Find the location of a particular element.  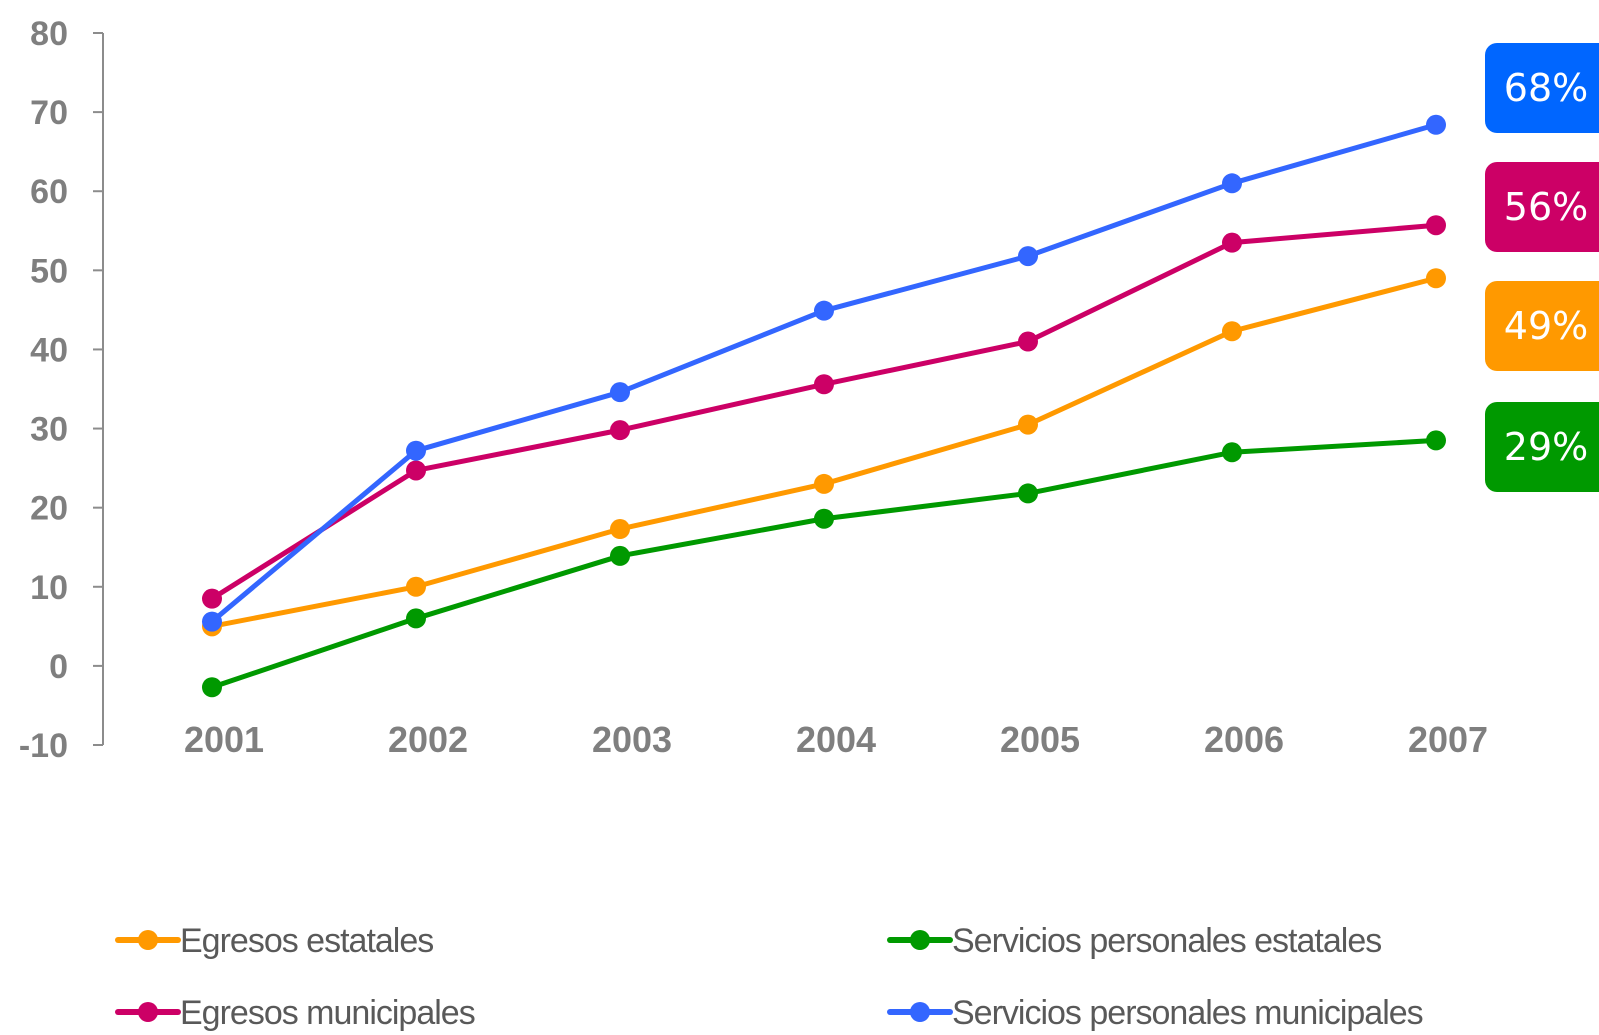

x-axis: 2001 2002 2003 2004 2005 2006 2007 is located at coordinates (836, 739).